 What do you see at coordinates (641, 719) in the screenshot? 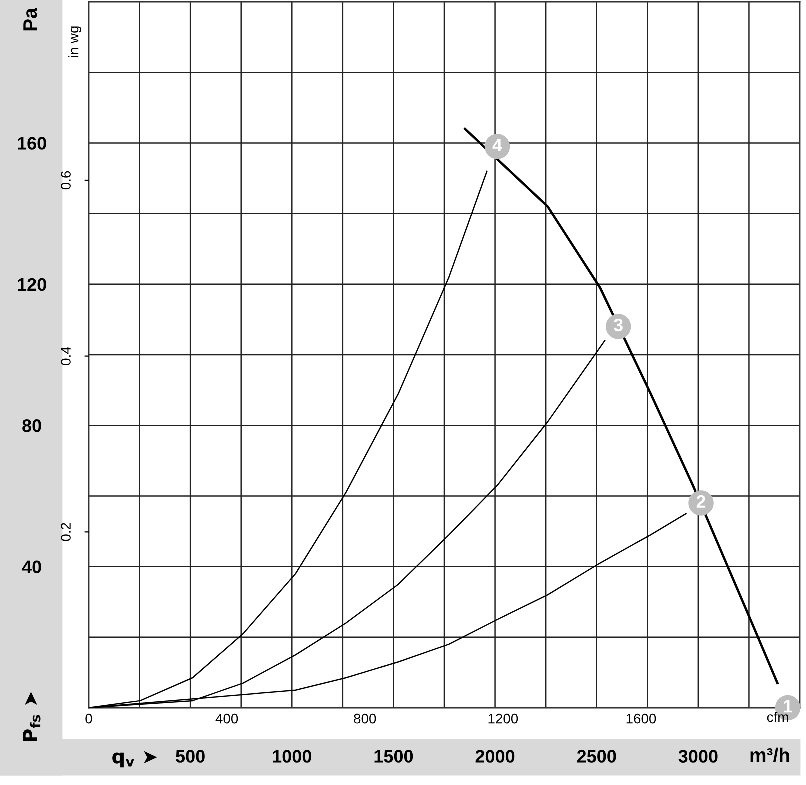
I see `x2-tick-label: 1600` at bounding box center [641, 719].